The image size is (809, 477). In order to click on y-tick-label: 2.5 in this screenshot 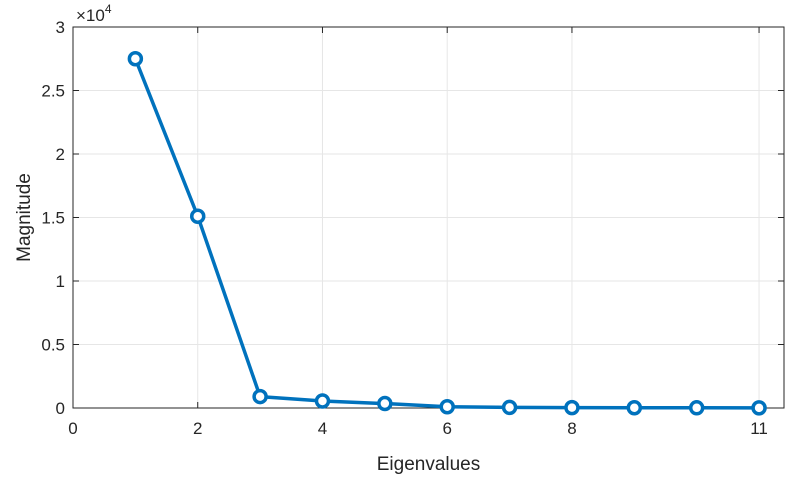, I will do `click(53, 91)`.